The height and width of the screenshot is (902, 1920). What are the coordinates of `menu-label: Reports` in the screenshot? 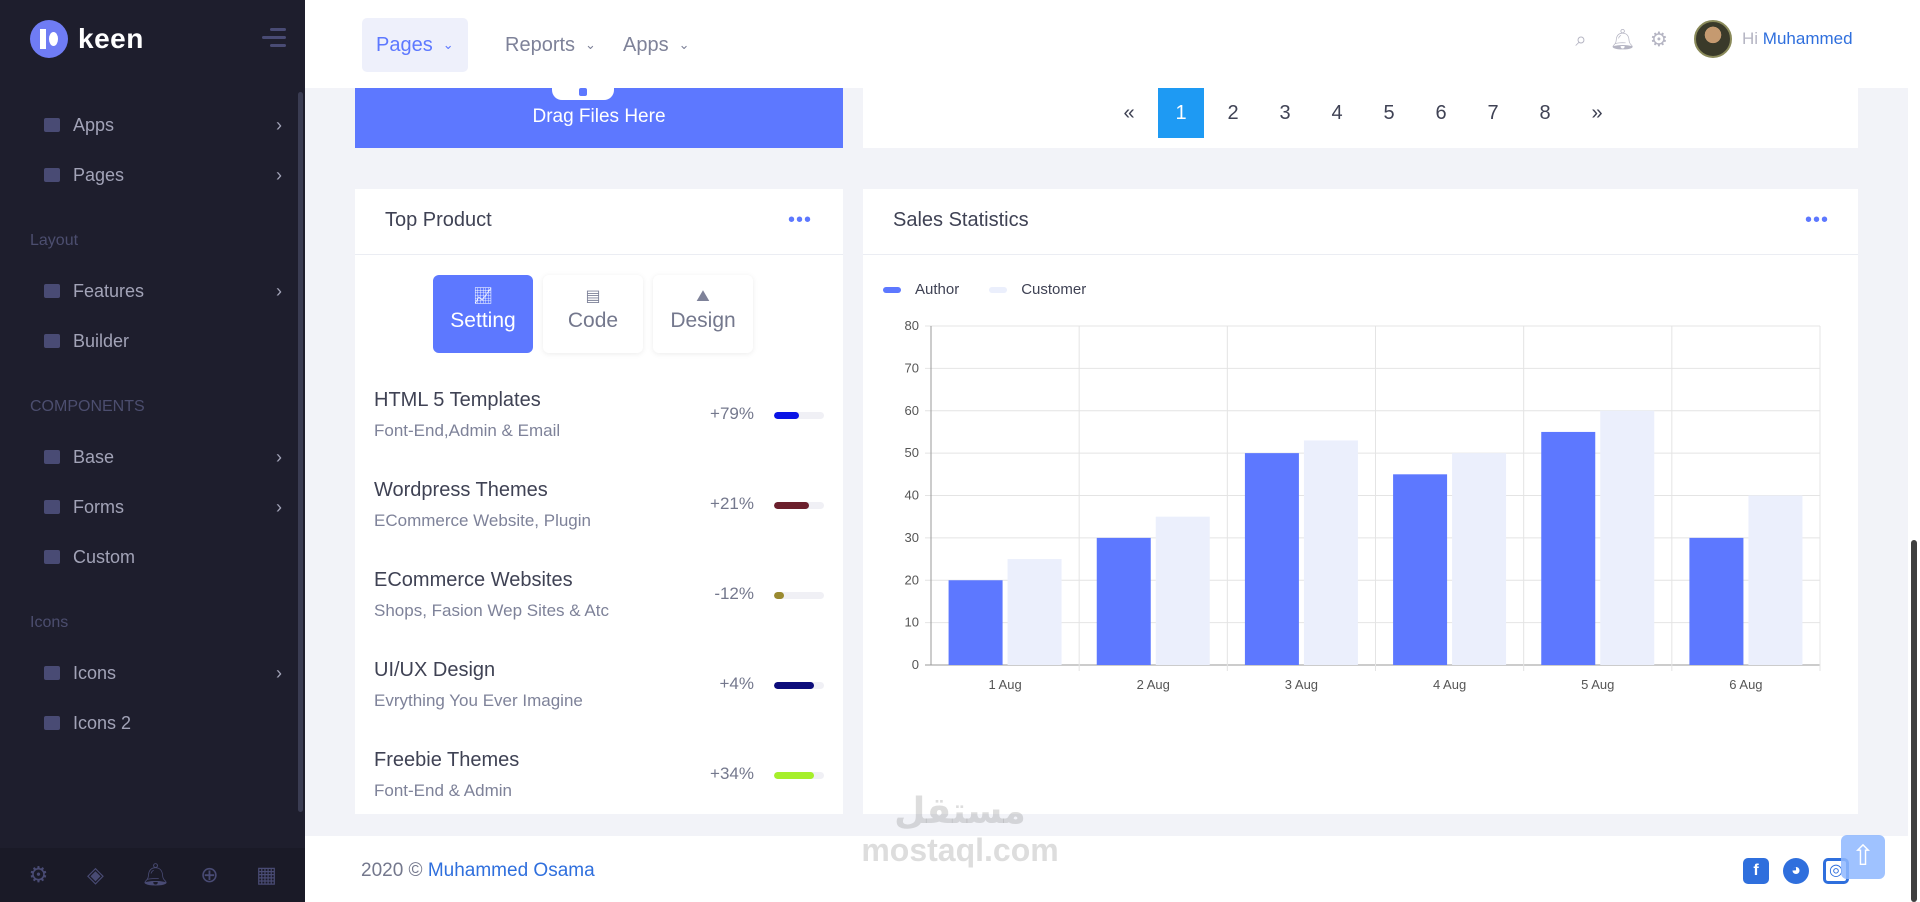 It's located at (540, 44).